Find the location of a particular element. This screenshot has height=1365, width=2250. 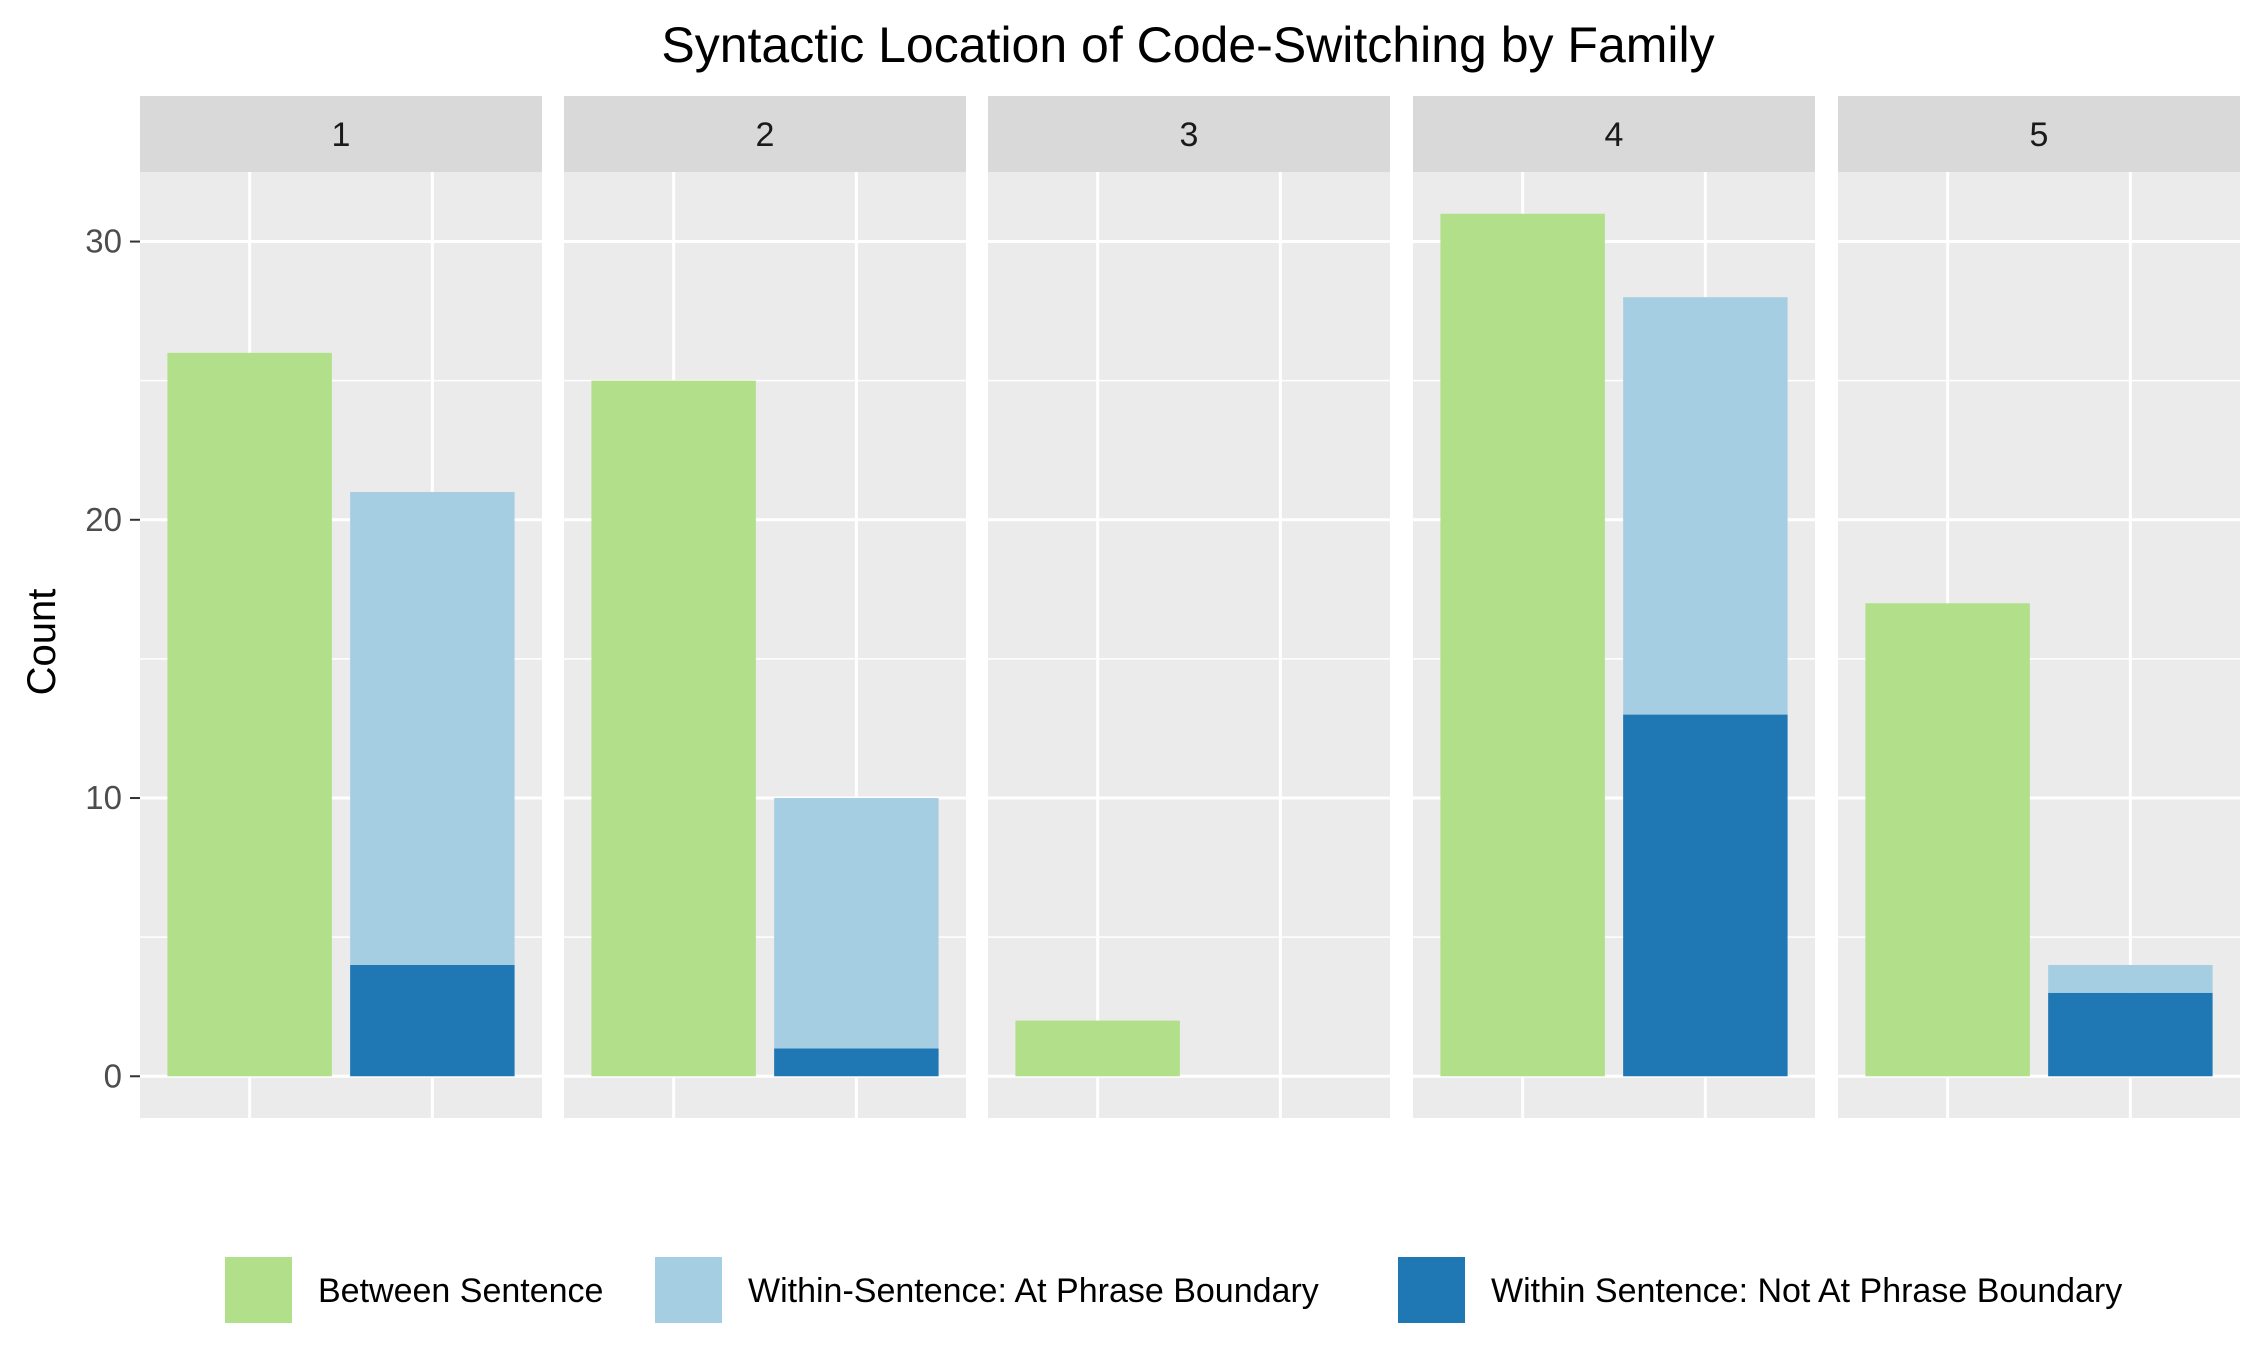

facet-panel-5: 5 is located at coordinates (2039, 607).